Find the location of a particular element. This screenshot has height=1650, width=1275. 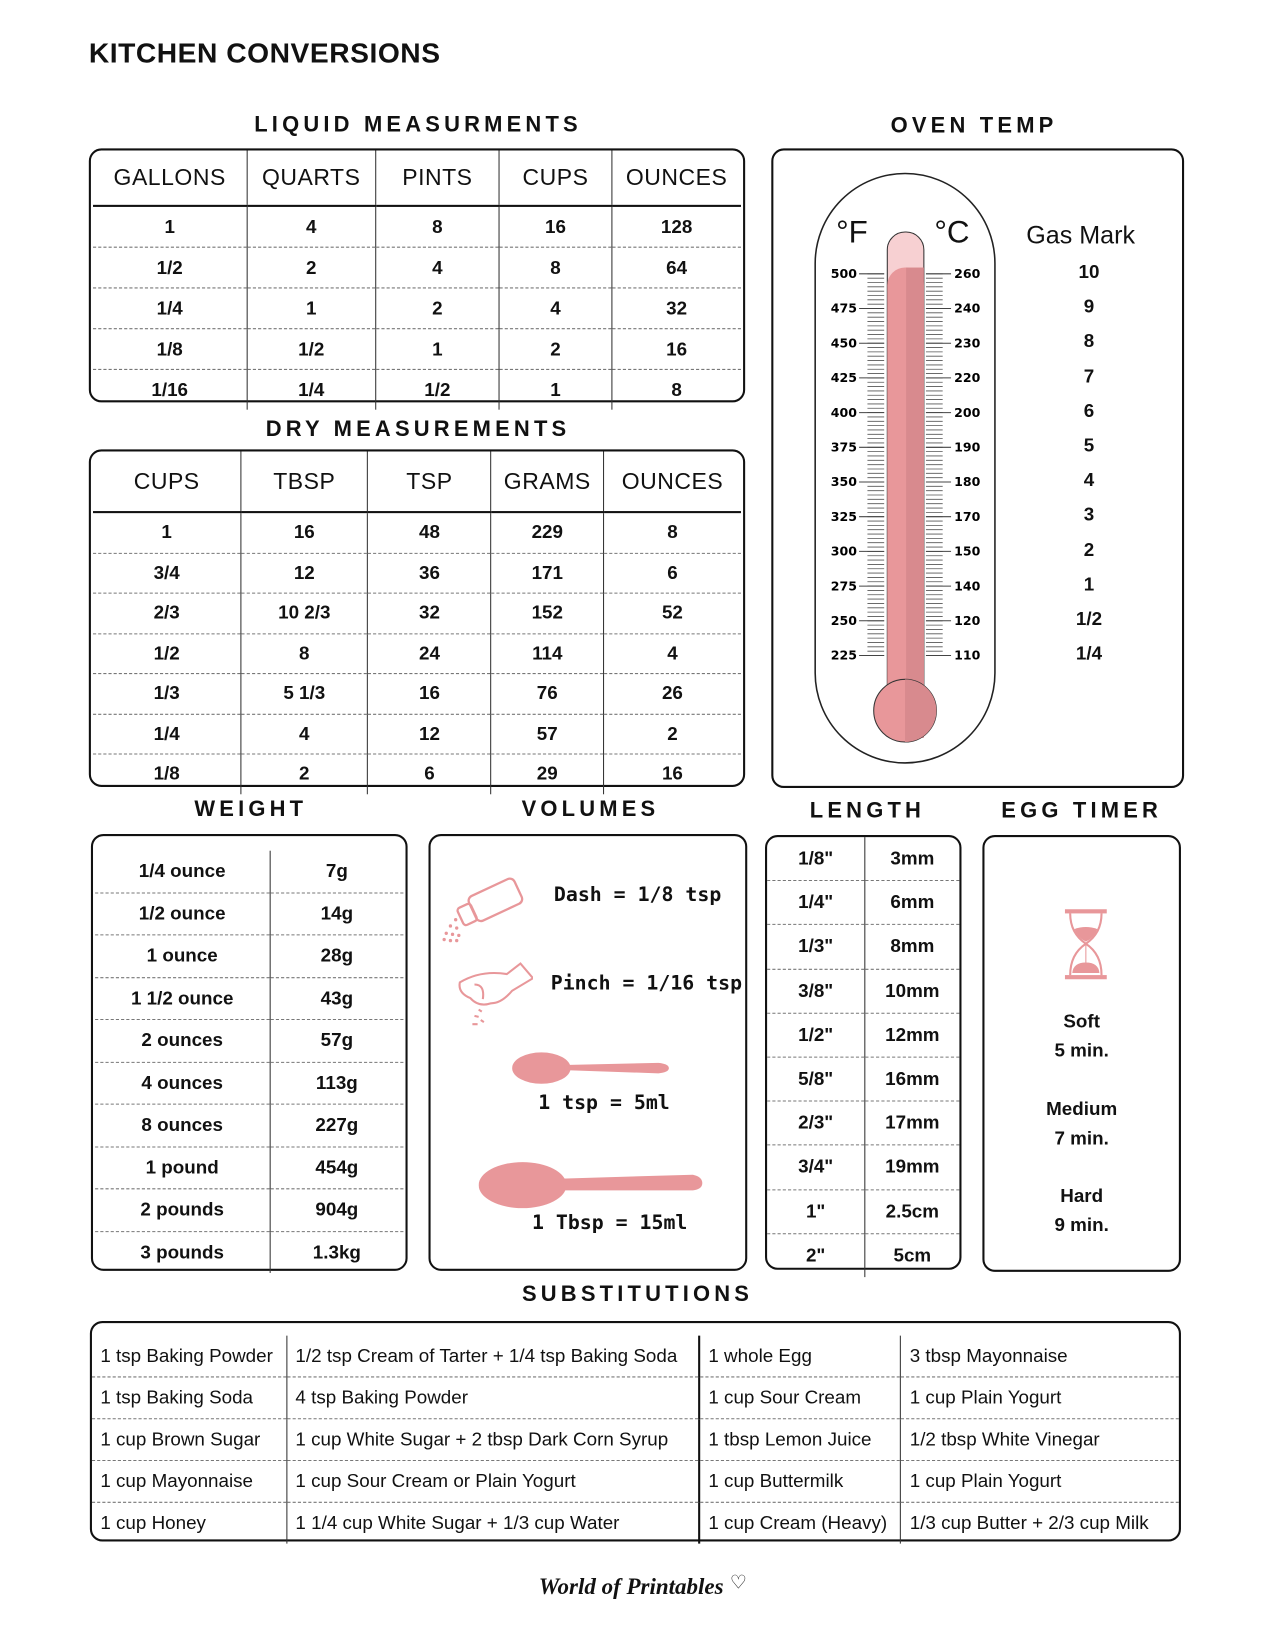

fahrenheit-tick-label: 275 is located at coordinates (843, 585).